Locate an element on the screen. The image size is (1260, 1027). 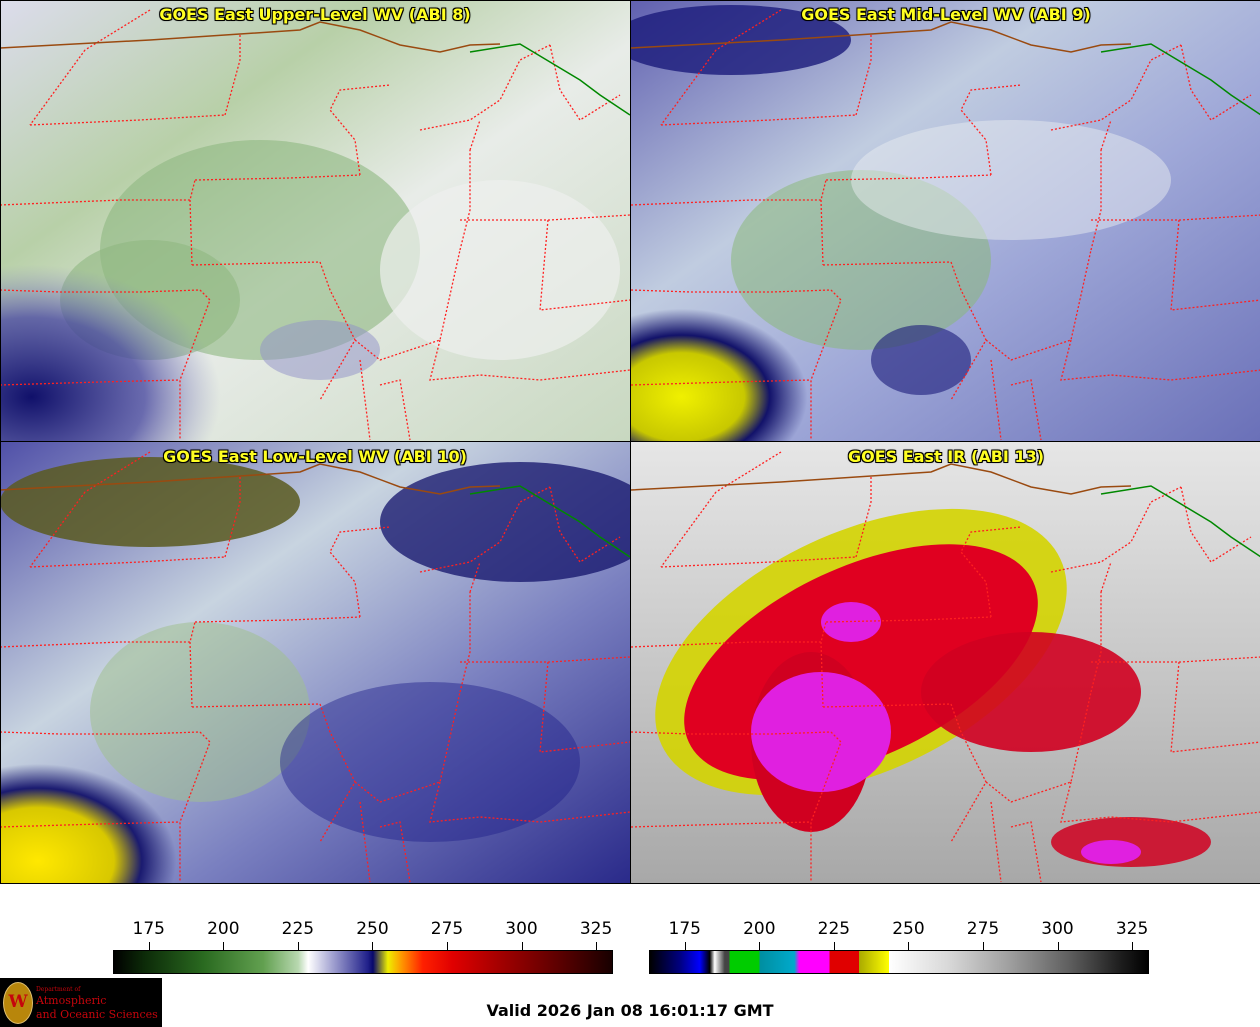
colorbar-tick-label: 225 is located at coordinates (834, 929).